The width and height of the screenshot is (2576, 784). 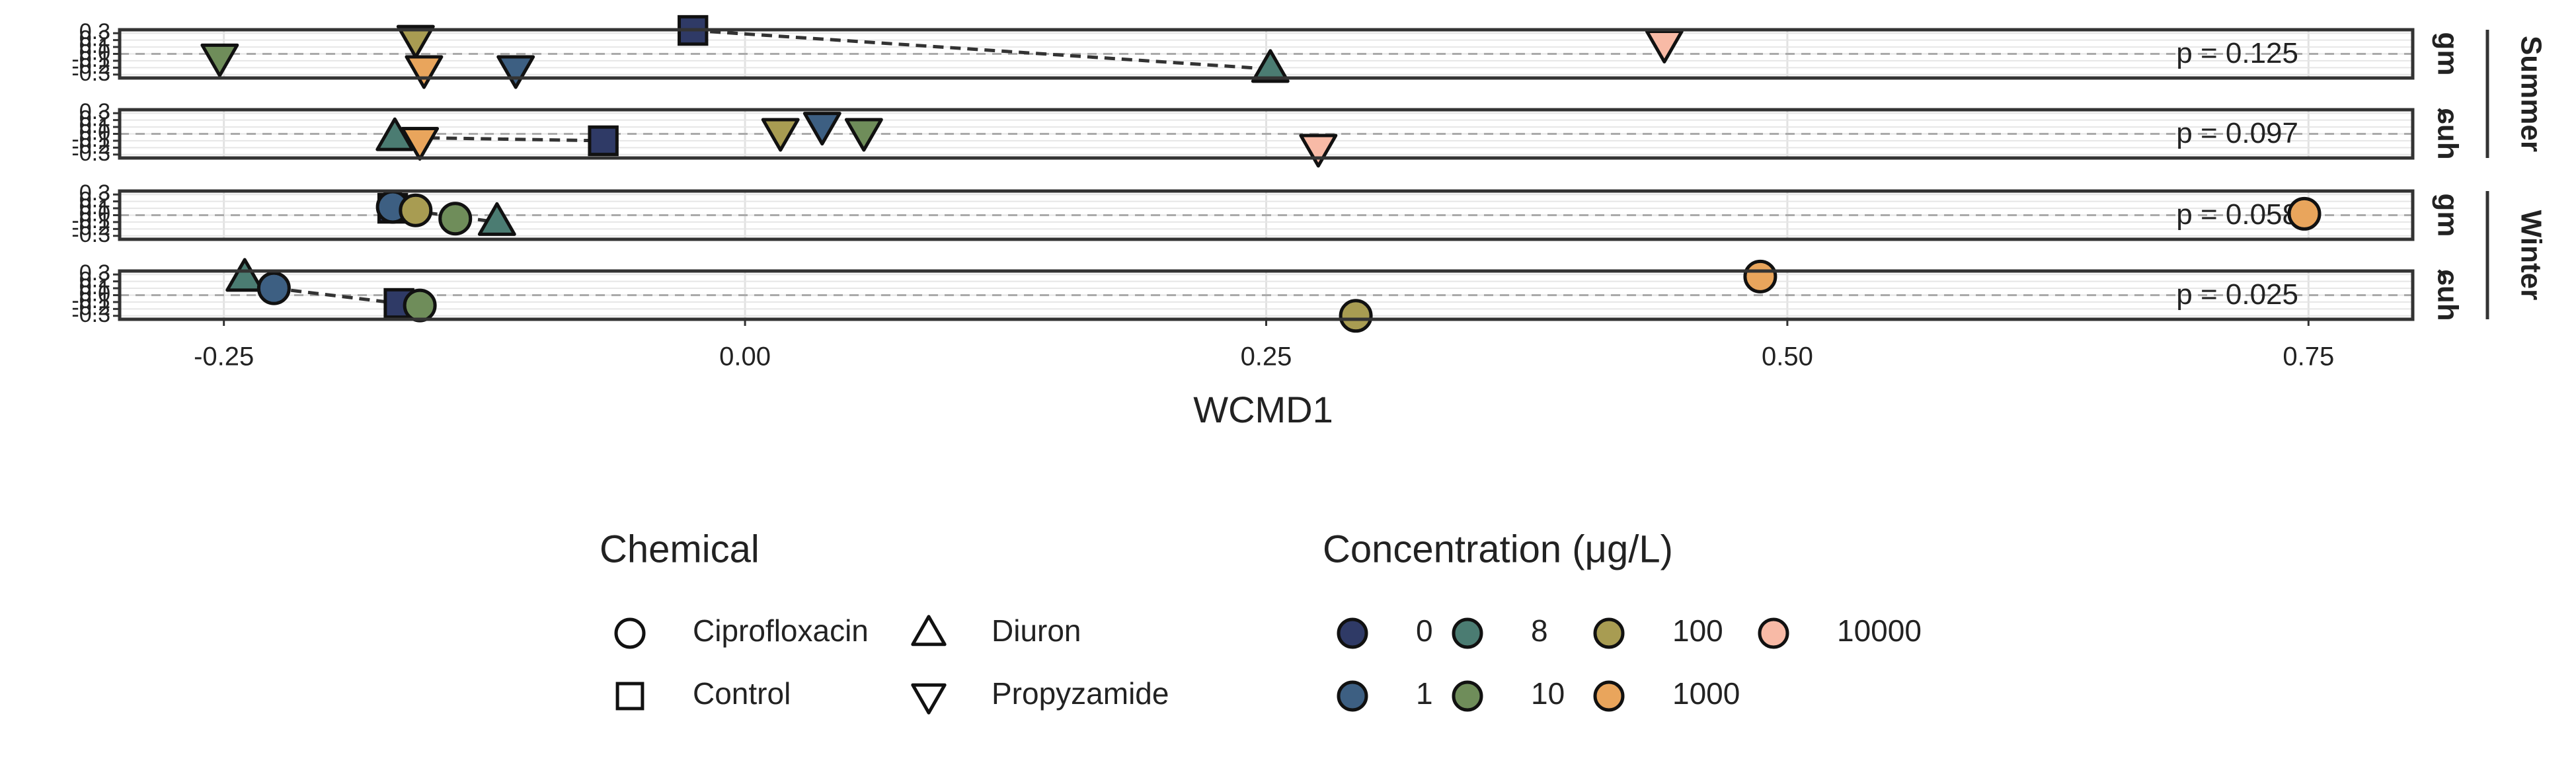 I want to click on x-tick-label: 0.25, so click(x=1266, y=357).